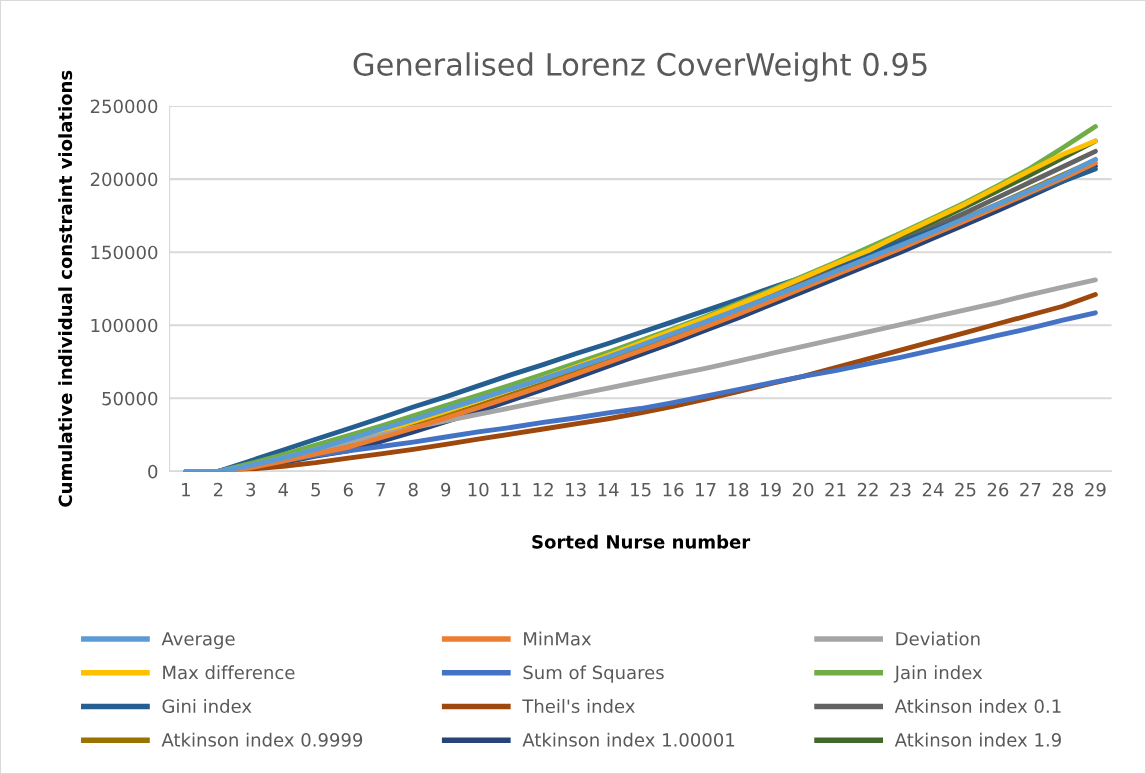 The image size is (1146, 774). What do you see at coordinates (1030, 489) in the screenshot?
I see `x-tick-label: 27` at bounding box center [1030, 489].